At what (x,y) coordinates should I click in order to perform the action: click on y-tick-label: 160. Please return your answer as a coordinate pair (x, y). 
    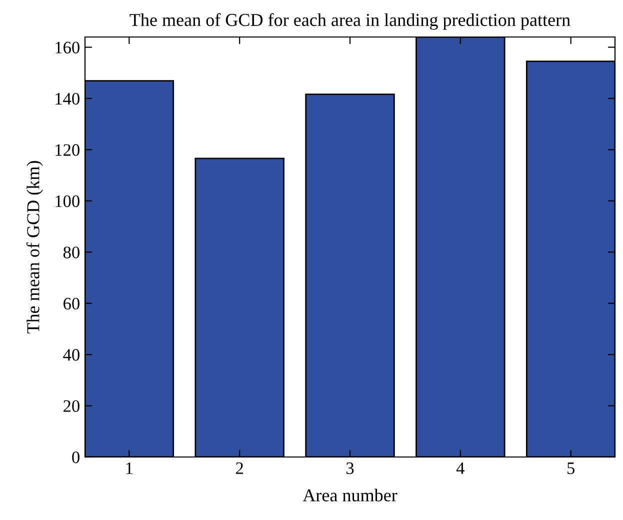
    Looking at the image, I should click on (68, 48).